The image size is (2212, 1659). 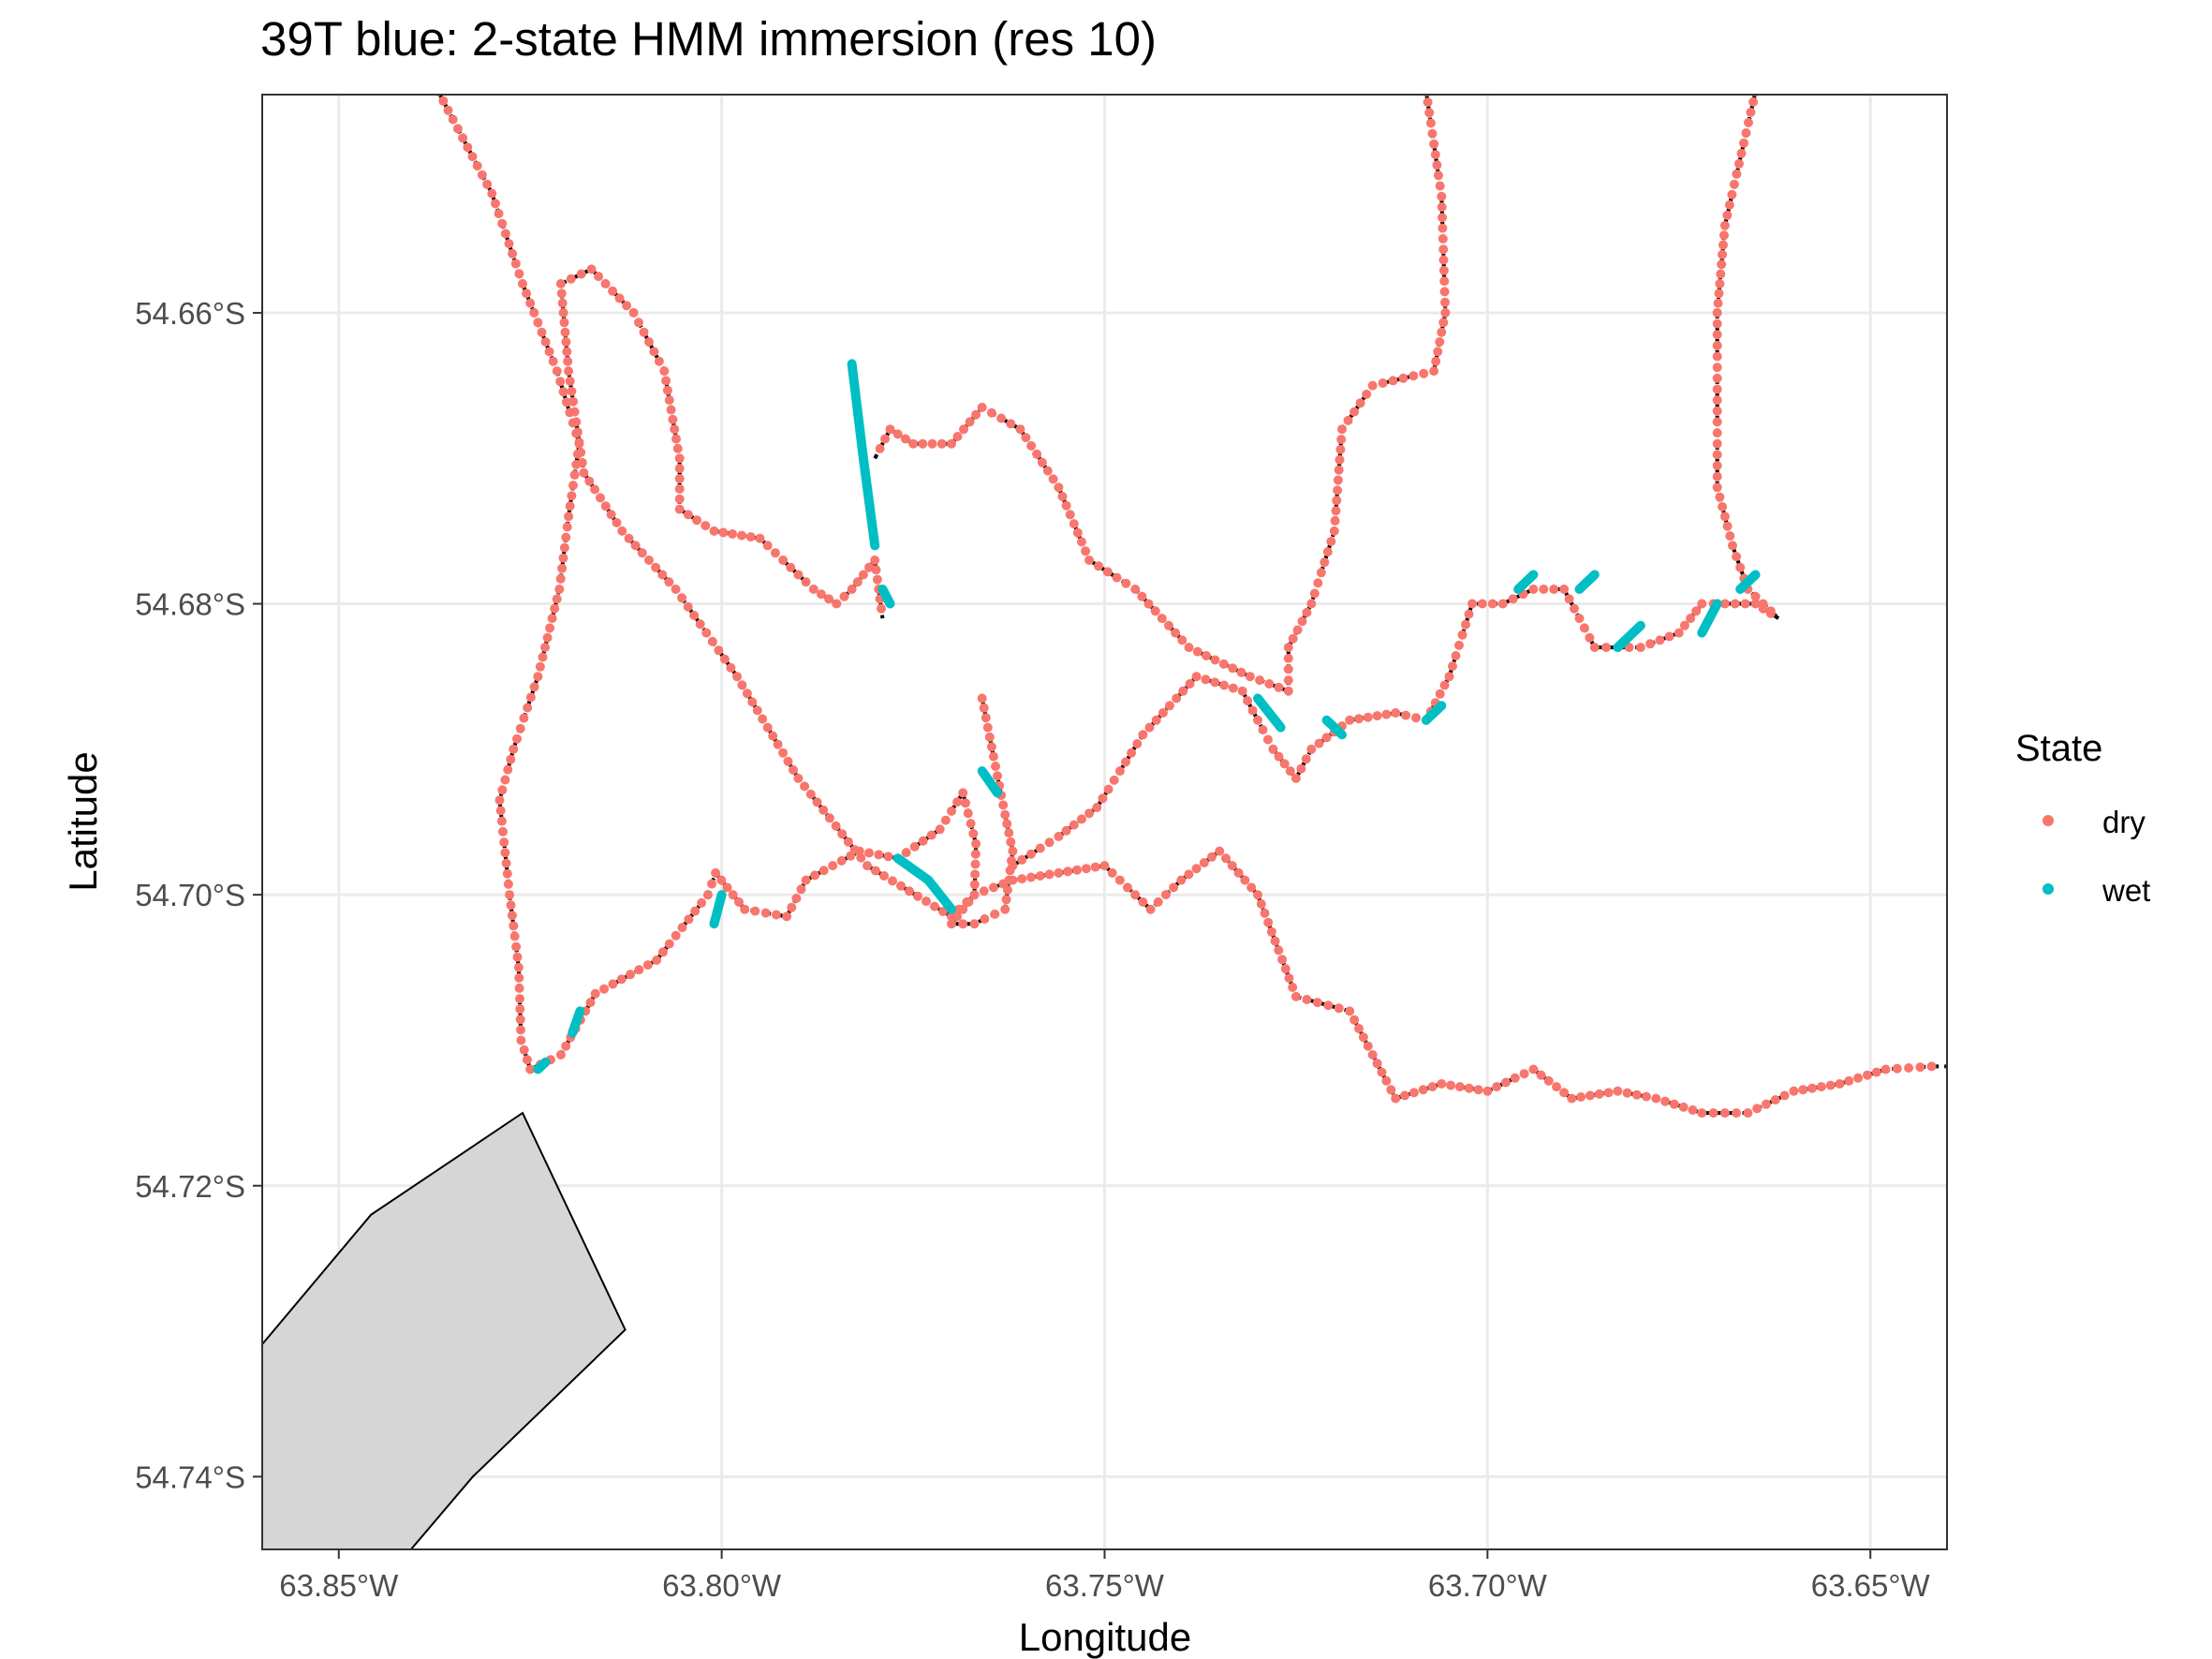 I want to click on legend-key-dry, so click(x=2048, y=821).